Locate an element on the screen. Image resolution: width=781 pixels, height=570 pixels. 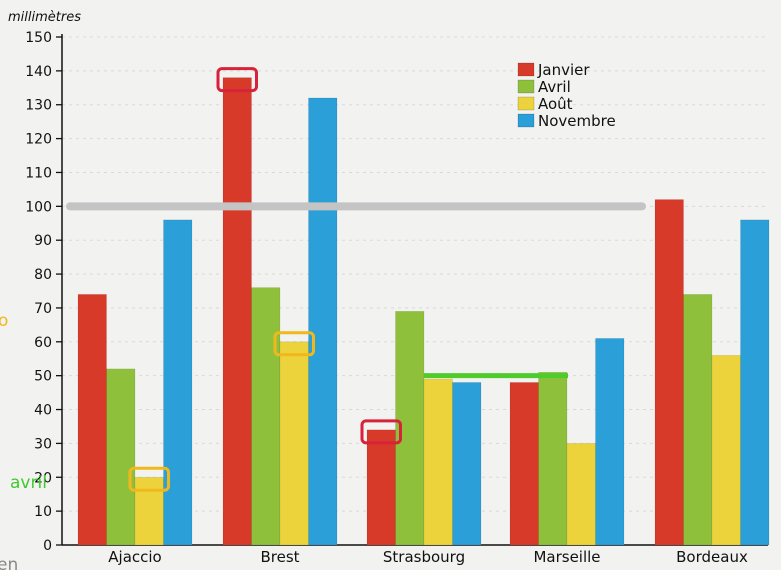
x-category-label: Strasbourg is located at coordinates (424, 557).